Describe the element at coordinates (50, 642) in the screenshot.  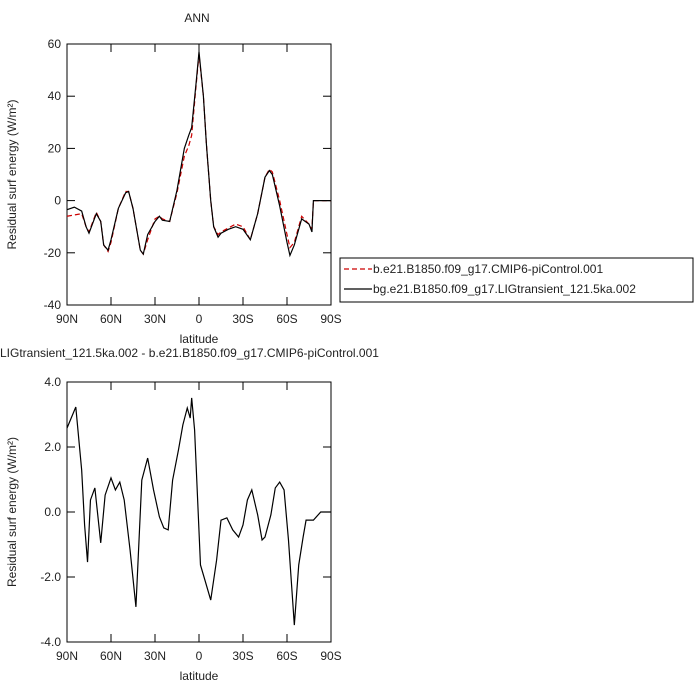
I see `y-tick-label: -4.0` at that location.